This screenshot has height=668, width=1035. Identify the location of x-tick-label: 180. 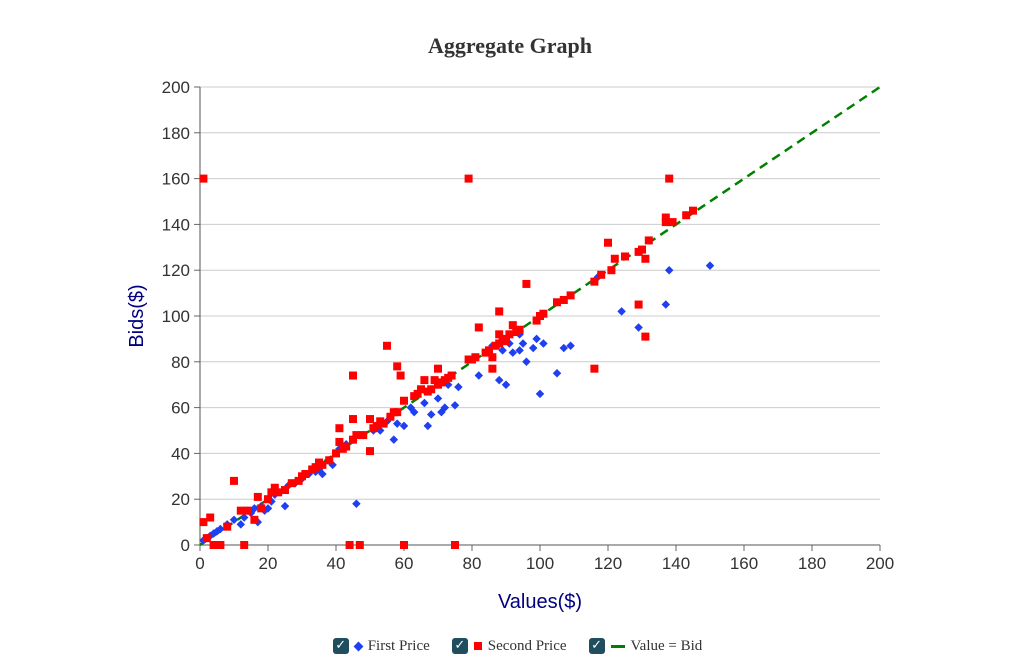
(812, 563).